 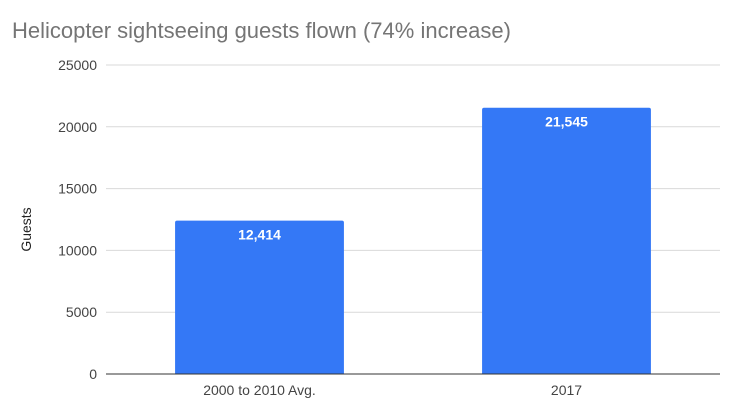 I want to click on y-tick-label: 20000, so click(x=77, y=127).